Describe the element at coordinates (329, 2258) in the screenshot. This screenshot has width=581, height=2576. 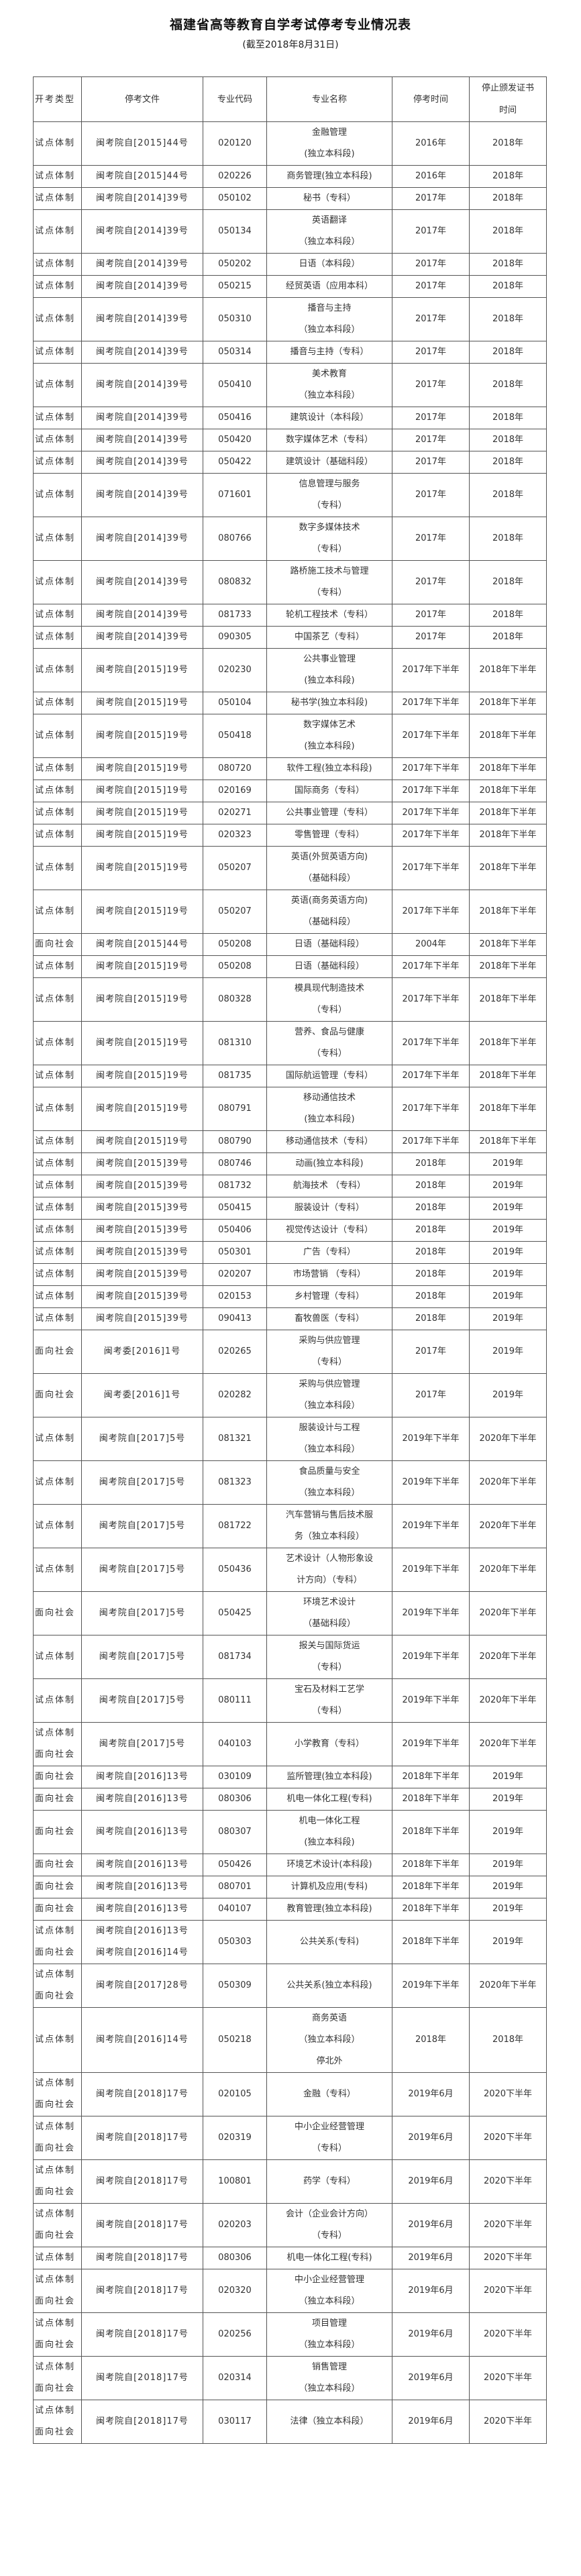
I see `major-name-cell: 机电一体化工程(专科)` at that location.